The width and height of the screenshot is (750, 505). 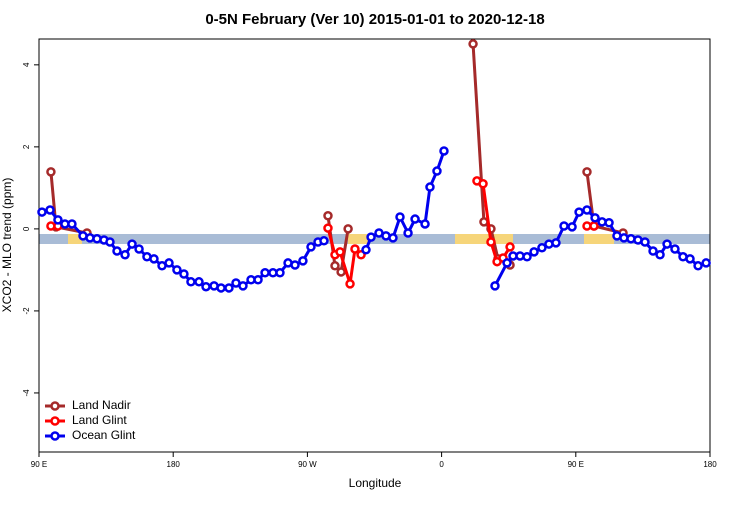 I want to click on legend-label: Ocean Glint, so click(x=104, y=435).